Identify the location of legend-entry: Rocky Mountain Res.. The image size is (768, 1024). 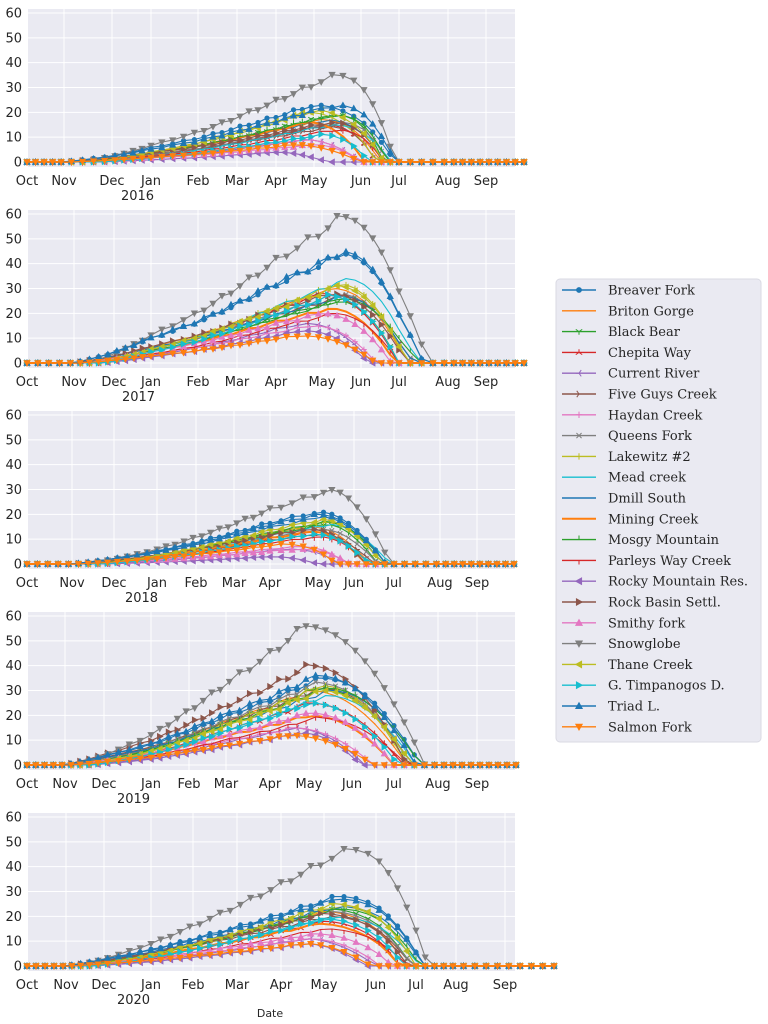
(655, 582).